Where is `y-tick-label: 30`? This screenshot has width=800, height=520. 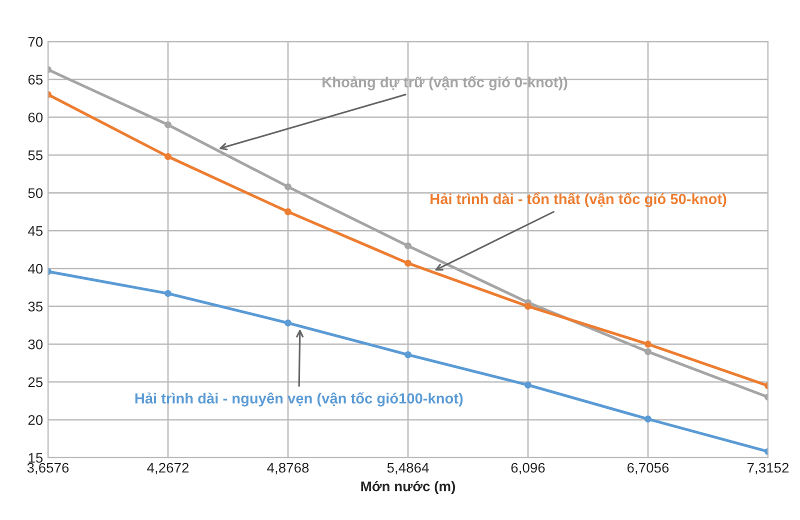
y-tick-label: 30 is located at coordinates (35, 344).